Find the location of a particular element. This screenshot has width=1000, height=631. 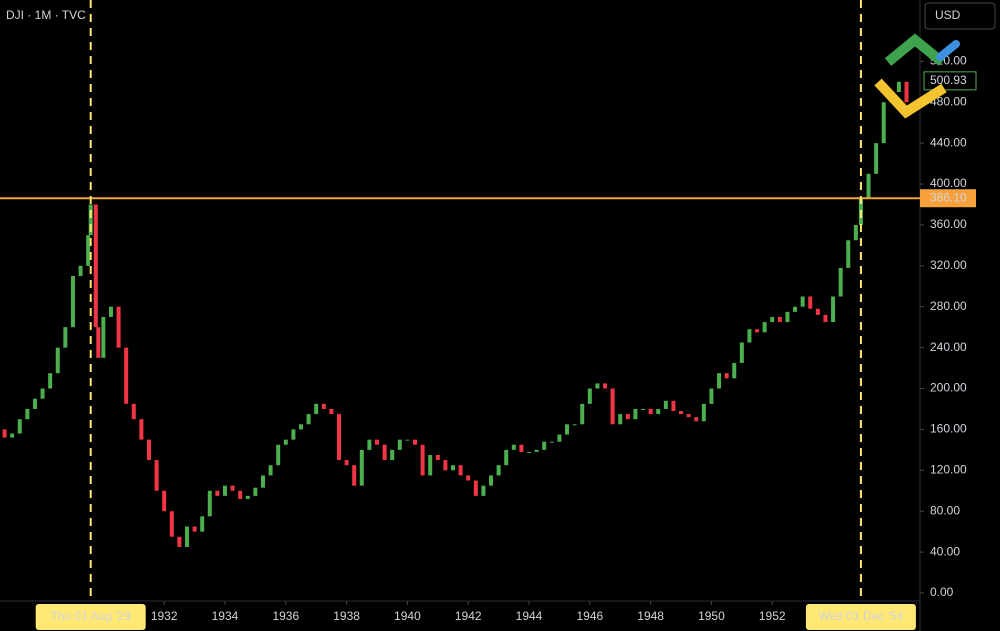

x-tick-label: 1944 is located at coordinates (529, 616).